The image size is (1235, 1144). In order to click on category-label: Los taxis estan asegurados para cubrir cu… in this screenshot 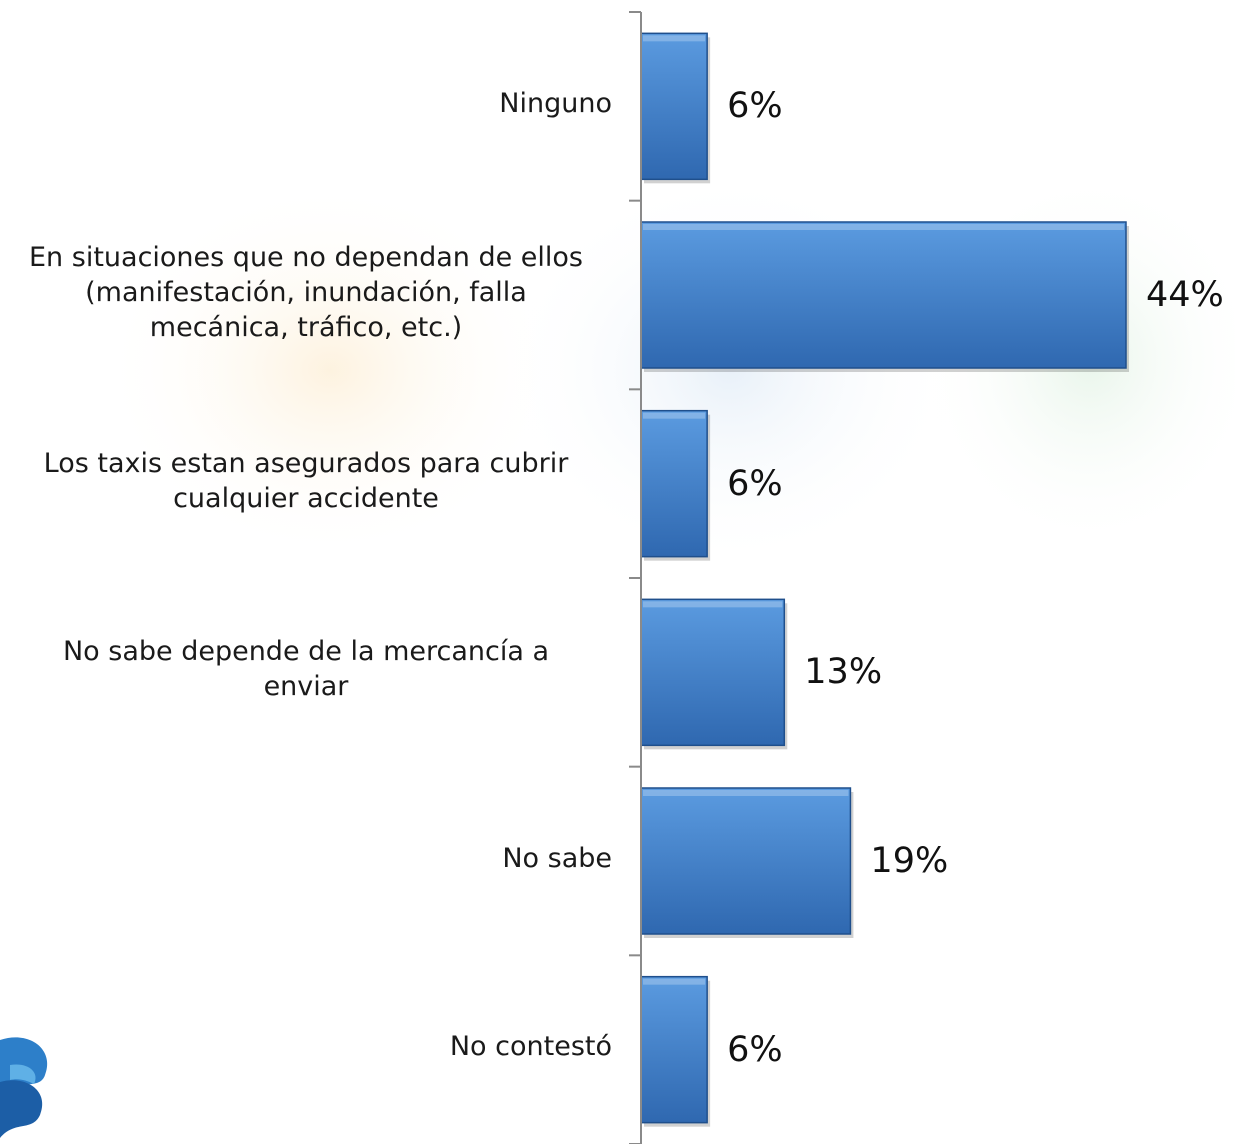, I will do `click(306, 481)`.